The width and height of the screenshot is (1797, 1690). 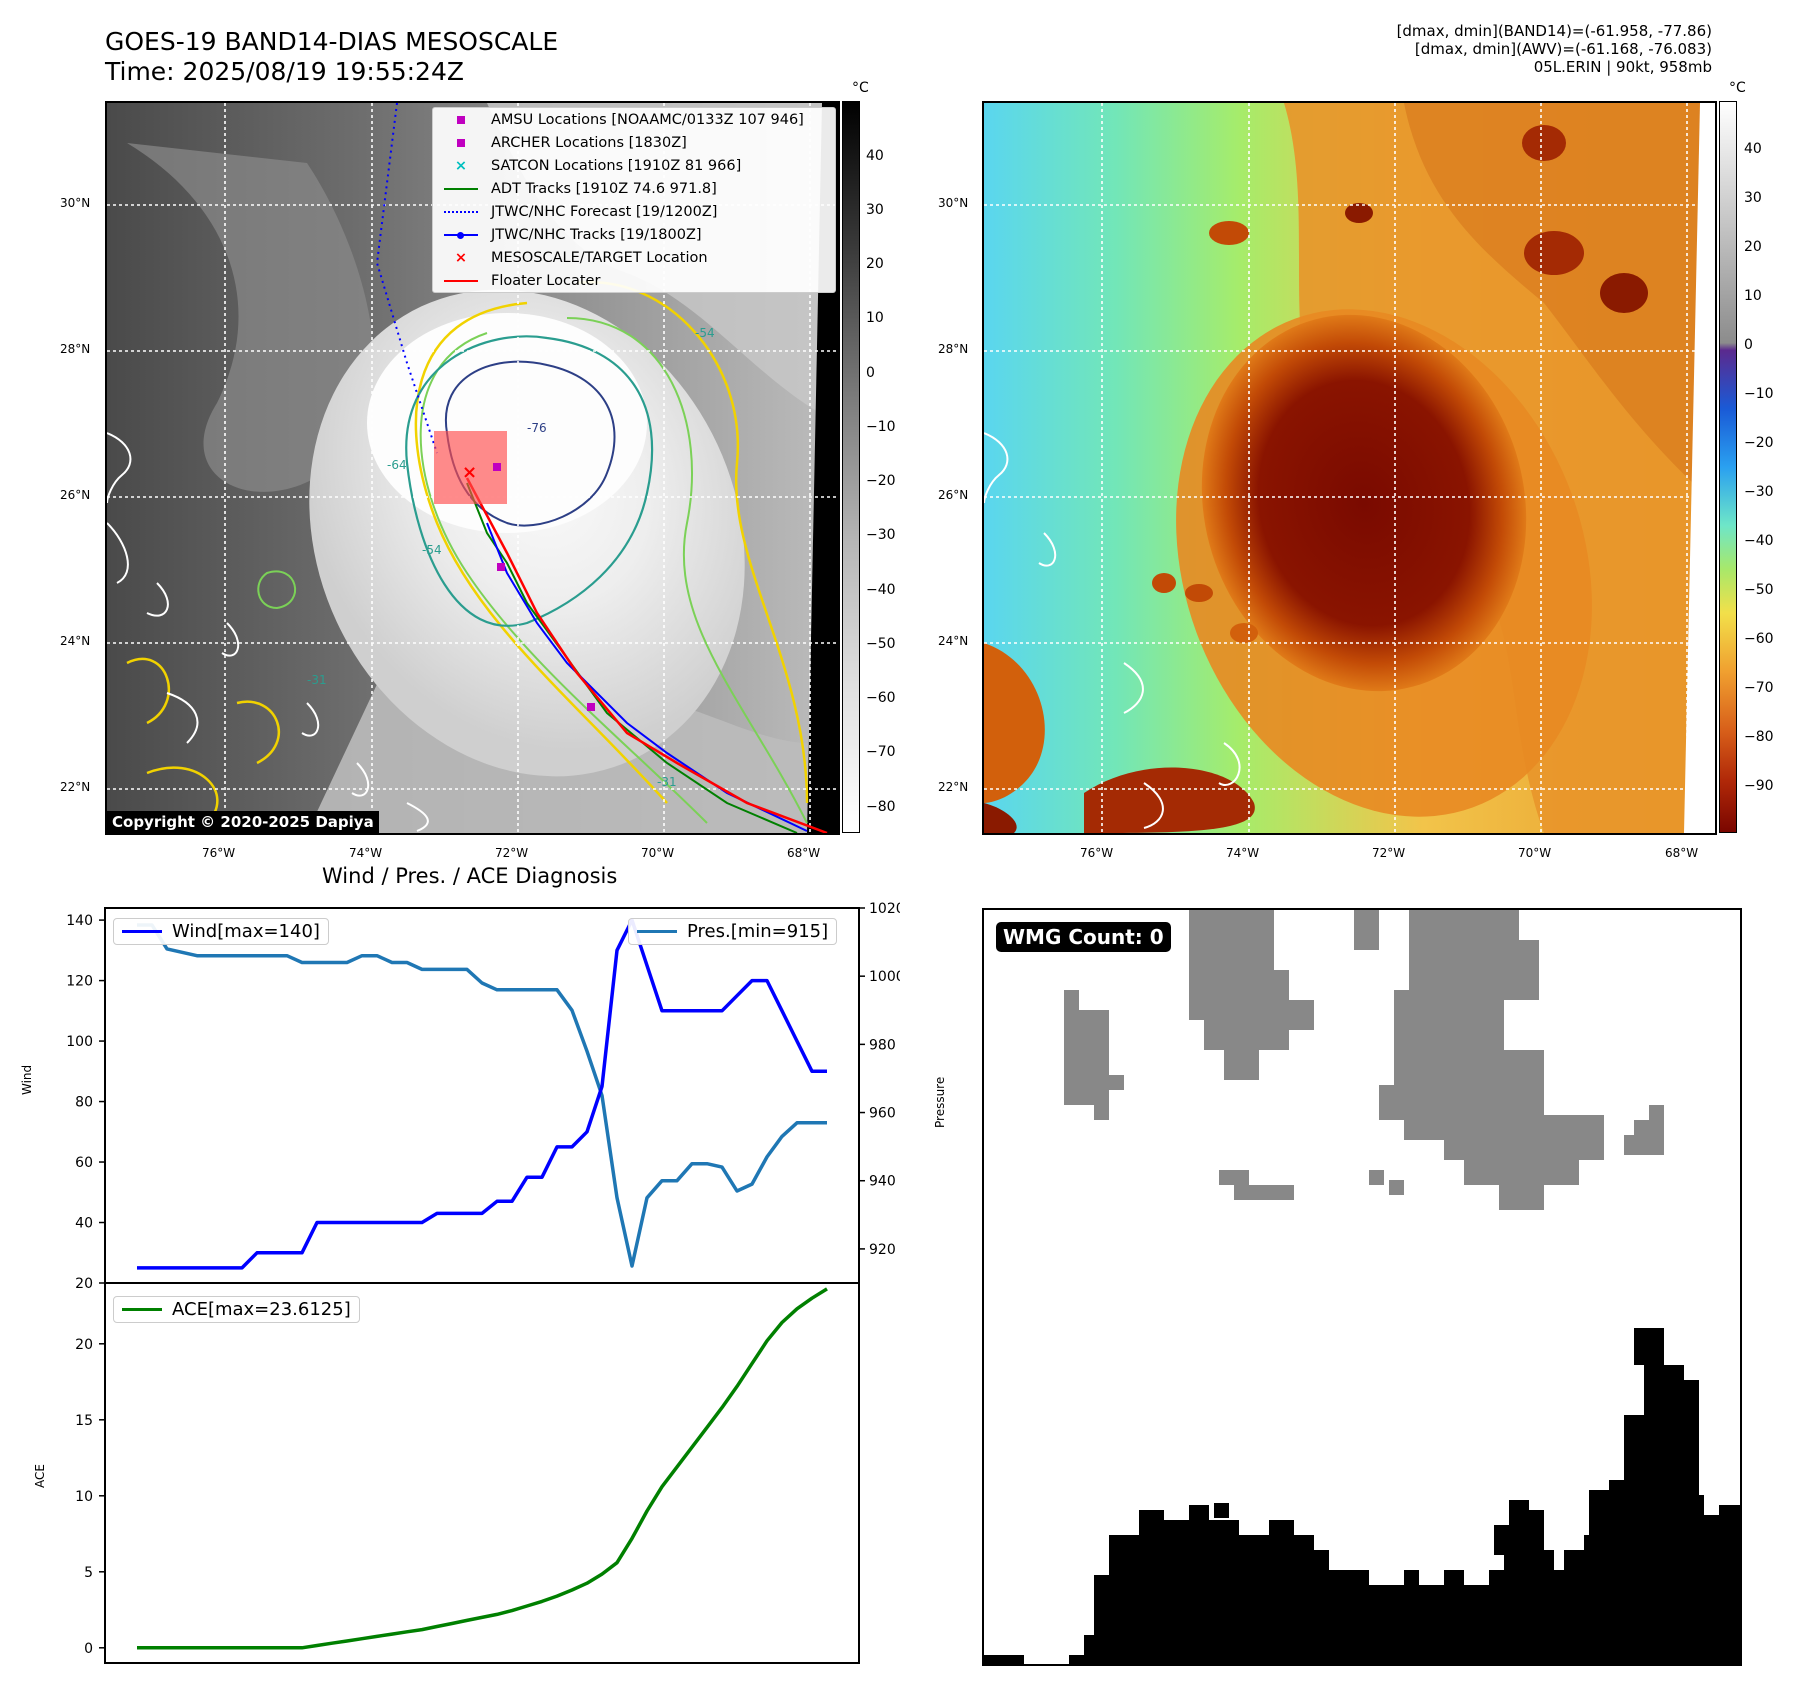 I want to click on colorbar-tick: −40, so click(x=1759, y=541).